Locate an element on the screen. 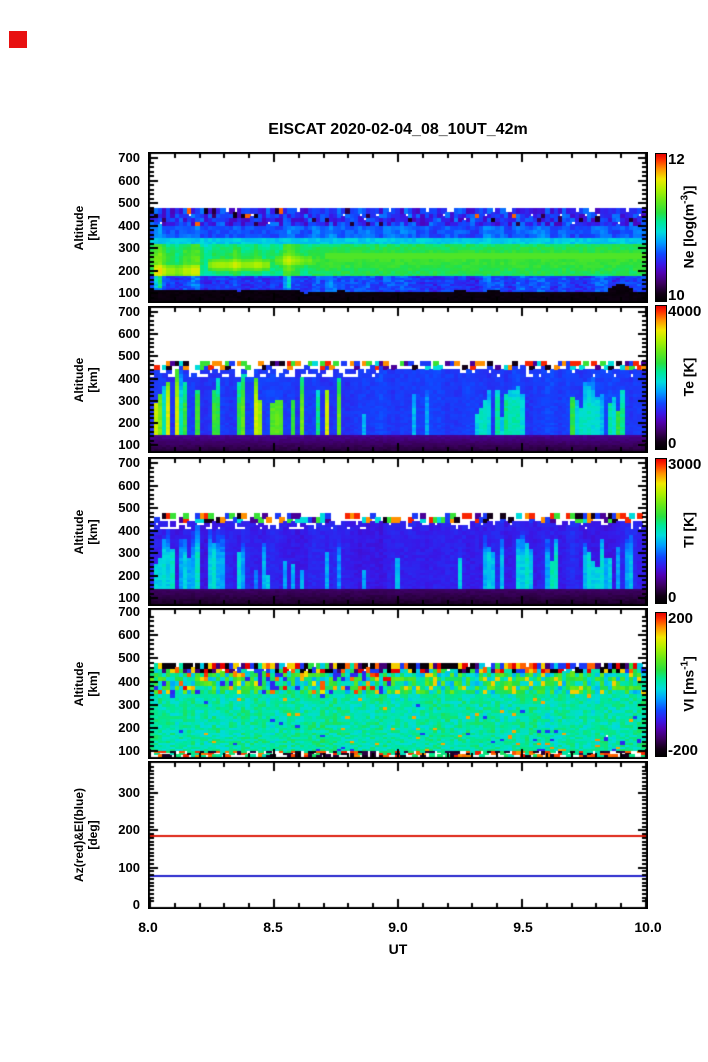 The height and width of the screenshot is (1062, 708). ti-colorbar-max-label: 3000 is located at coordinates (685, 464).